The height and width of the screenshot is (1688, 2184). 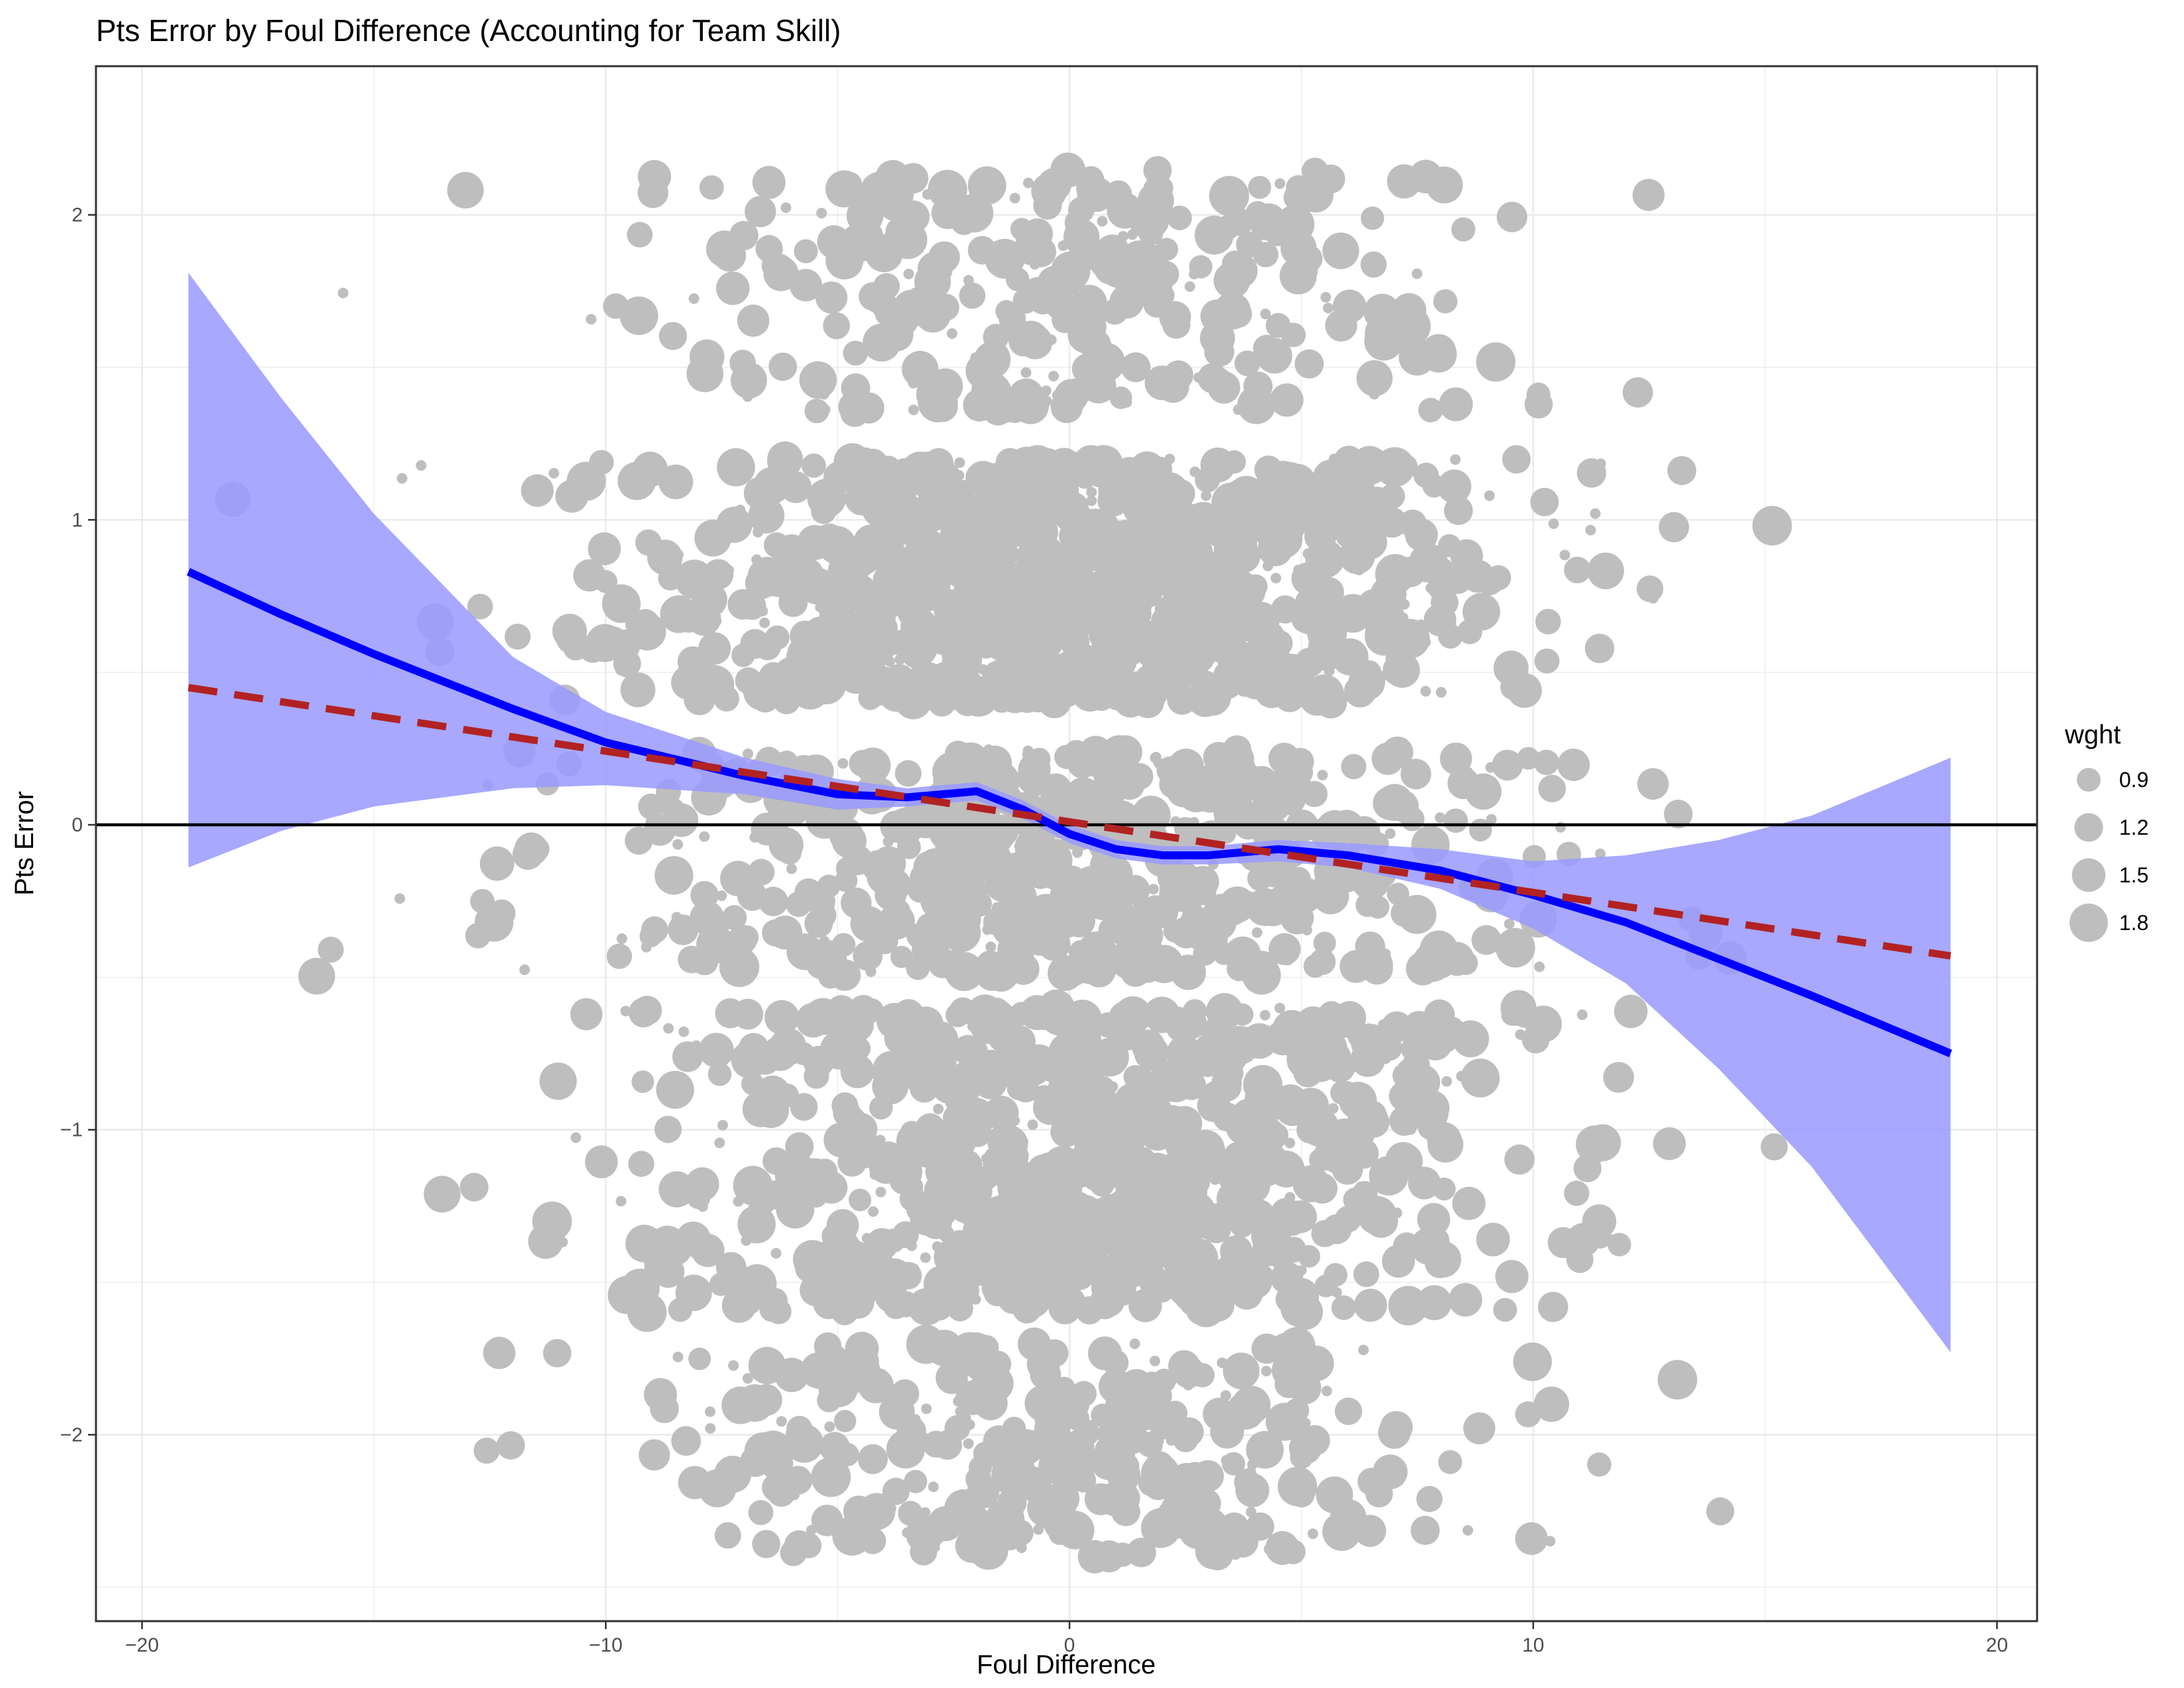 I want to click on x-axis-title: Foul Difference, so click(x=1066, y=1664).